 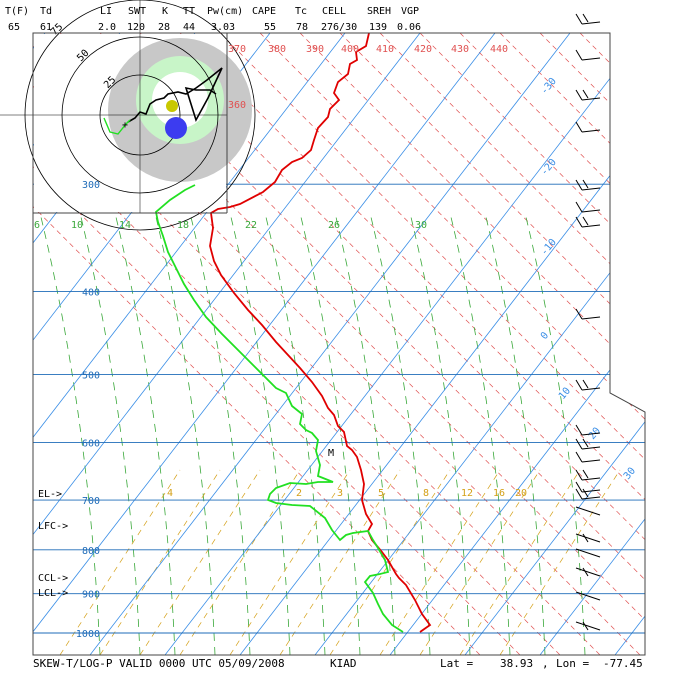 What do you see at coordinates (545, 663) in the screenshot?
I see `footer-sep: ,` at bounding box center [545, 663].